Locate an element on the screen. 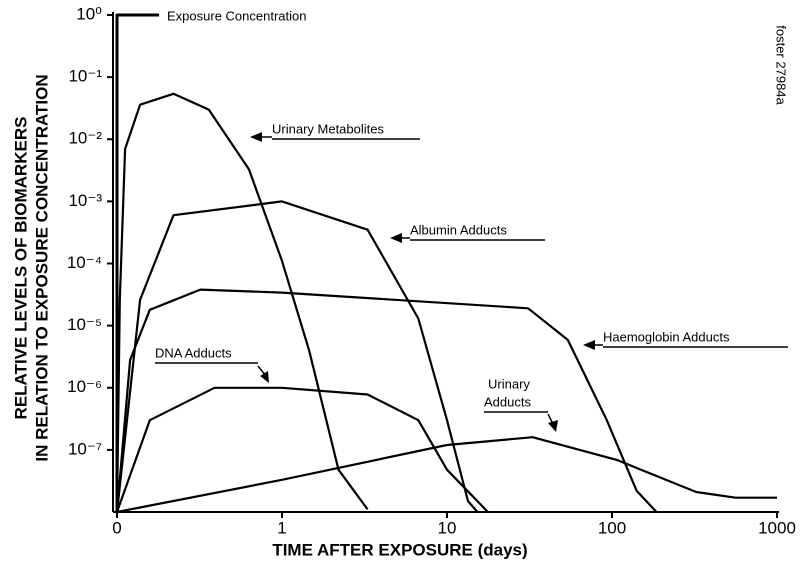  x-tick-label: 0 is located at coordinates (116, 527).